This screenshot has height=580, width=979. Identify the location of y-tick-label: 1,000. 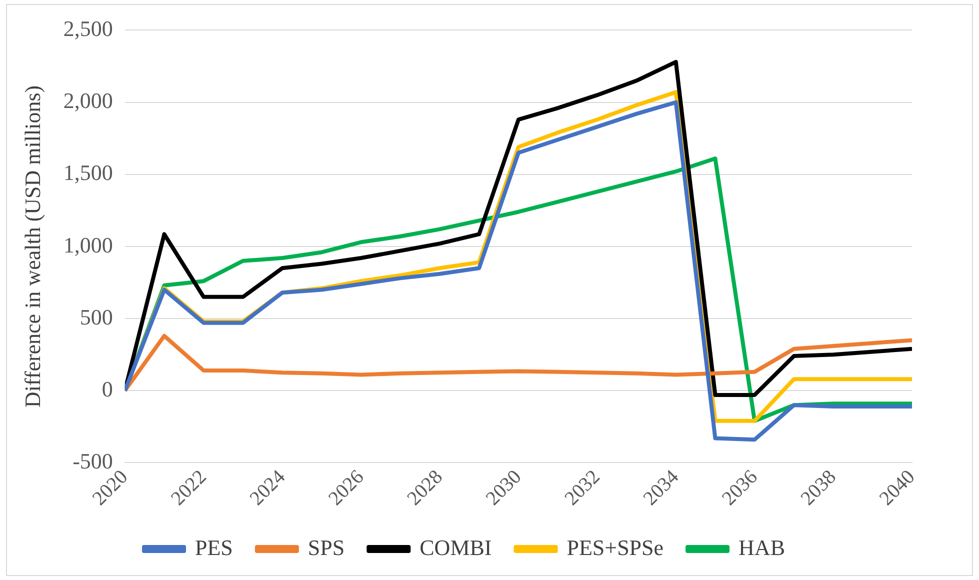
(88, 245).